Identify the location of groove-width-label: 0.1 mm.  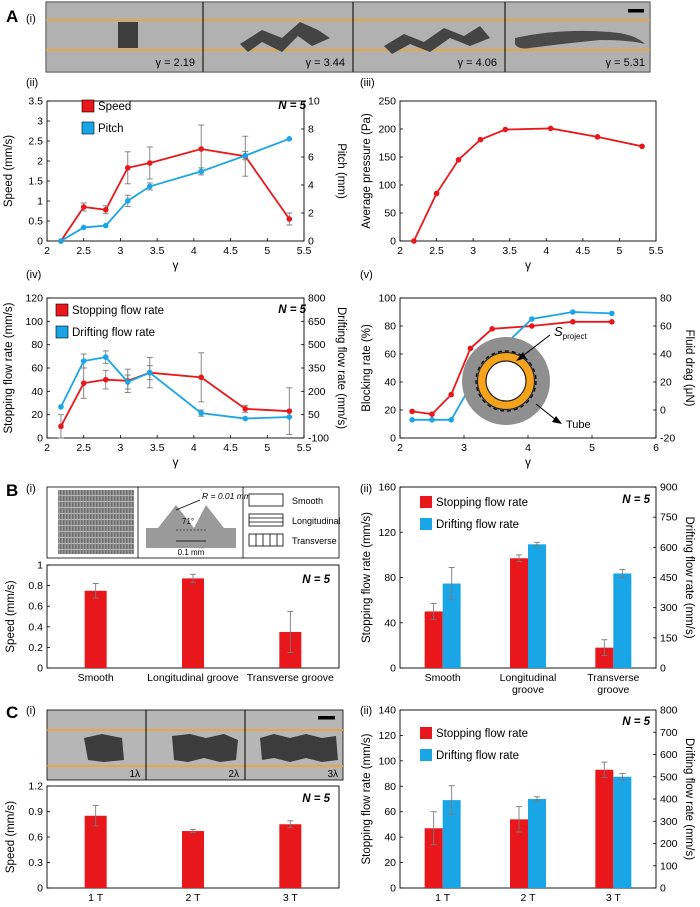
(191, 552).